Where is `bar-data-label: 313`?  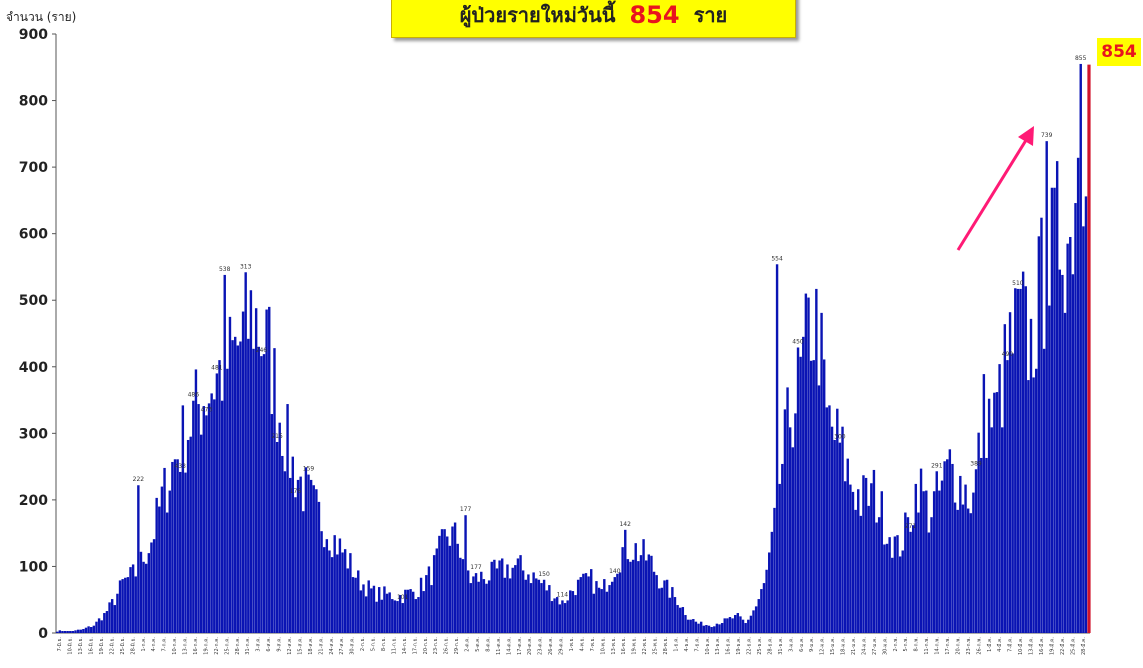 bar-data-label: 313 is located at coordinates (246, 266).